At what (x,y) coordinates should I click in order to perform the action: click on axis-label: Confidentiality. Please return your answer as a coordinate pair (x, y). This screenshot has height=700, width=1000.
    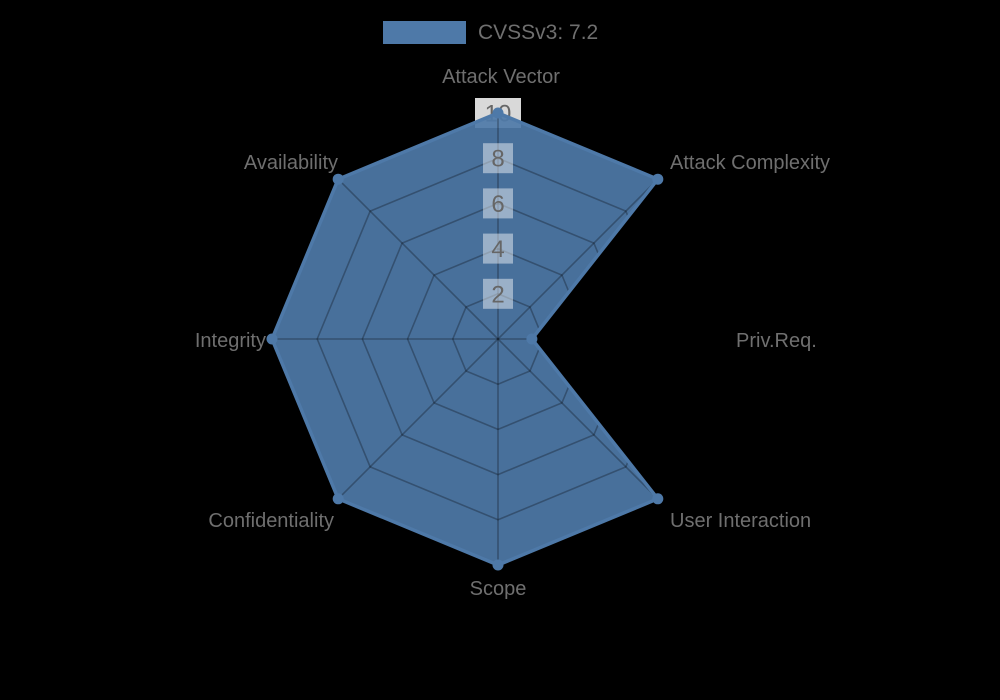
    Looking at the image, I should click on (271, 521).